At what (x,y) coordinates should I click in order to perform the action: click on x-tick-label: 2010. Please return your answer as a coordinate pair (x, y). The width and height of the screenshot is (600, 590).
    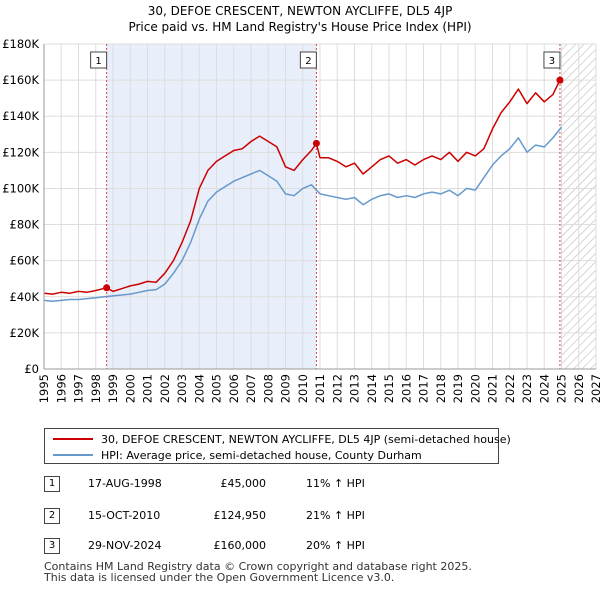
    Looking at the image, I should click on (303, 388).